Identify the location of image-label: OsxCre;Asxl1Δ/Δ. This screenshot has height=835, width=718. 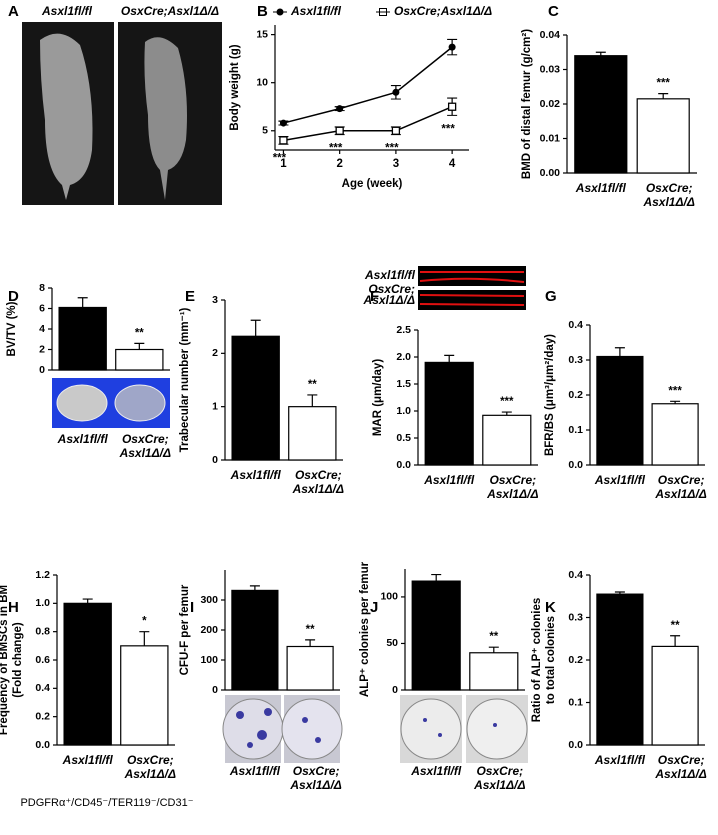
(170, 11).